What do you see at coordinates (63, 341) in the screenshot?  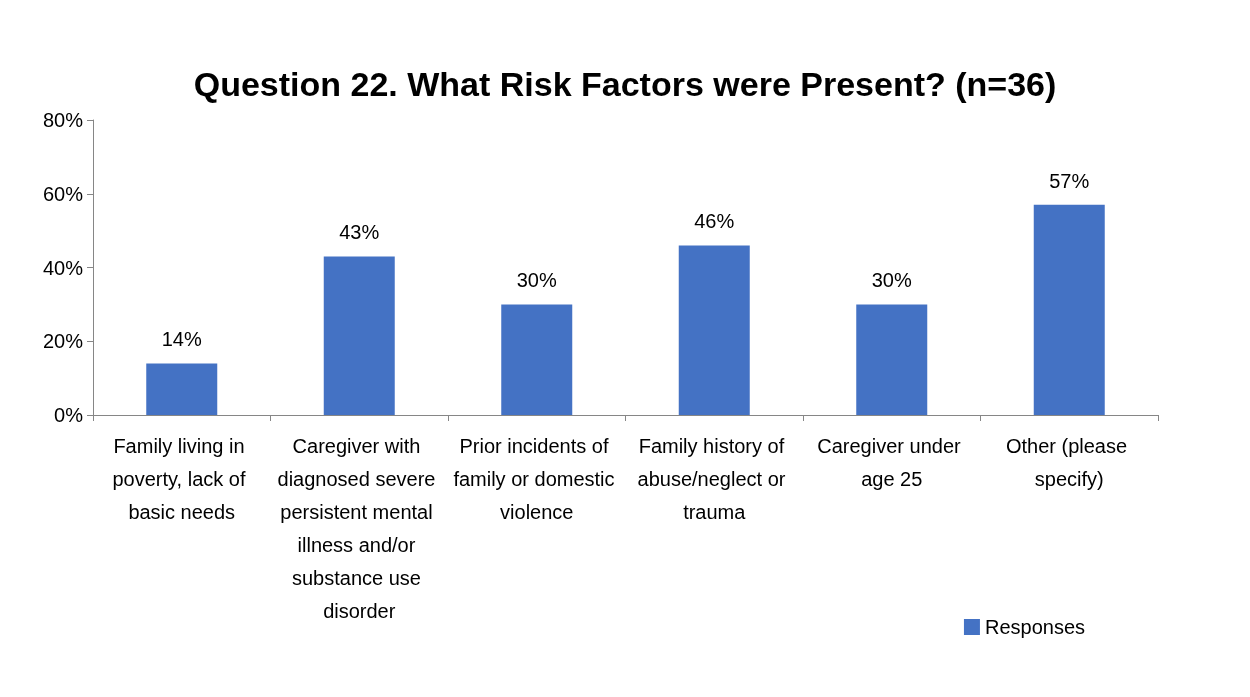 I see `y-tick-label: 20%` at bounding box center [63, 341].